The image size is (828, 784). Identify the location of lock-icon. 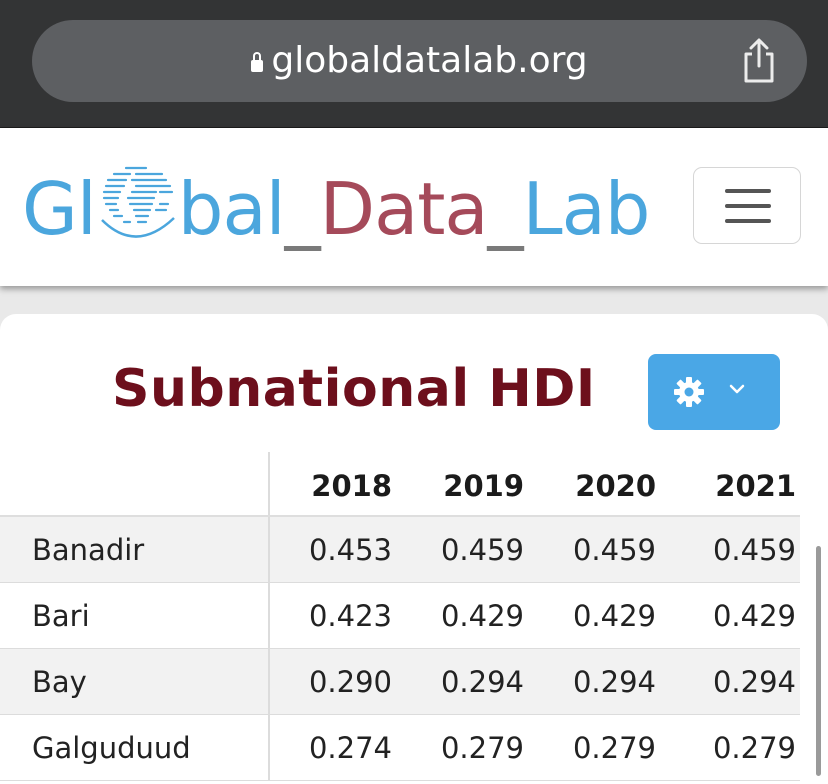
(257, 62).